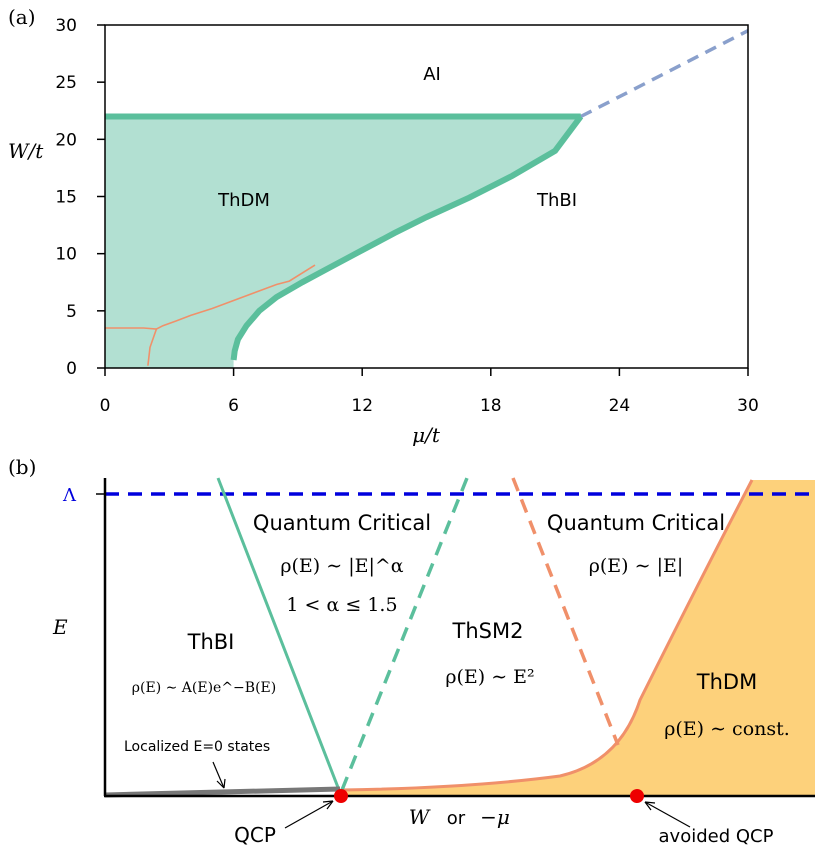  Describe the element at coordinates (636, 523) in the screenshot. I see `region-title-qc-right: Quantum Critical` at that location.